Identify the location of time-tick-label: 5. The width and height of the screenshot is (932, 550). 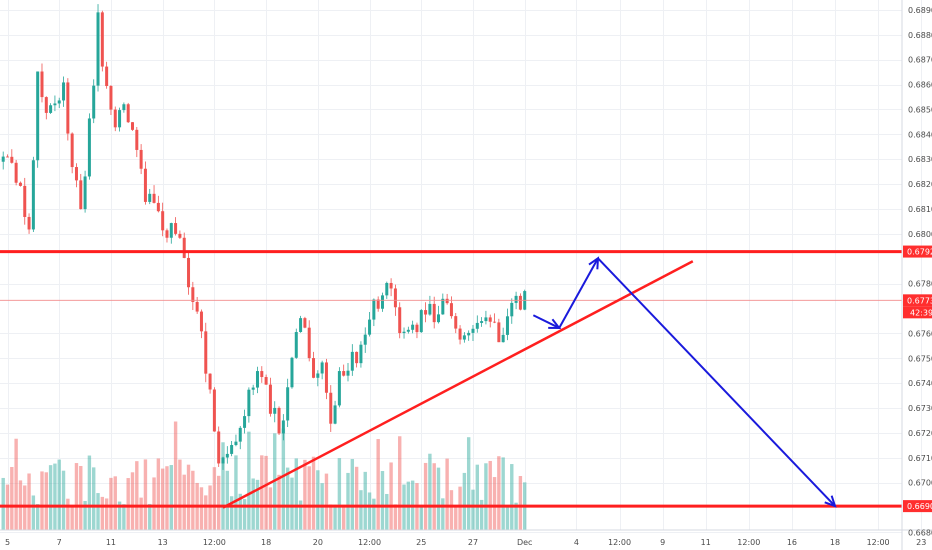
(7, 542).